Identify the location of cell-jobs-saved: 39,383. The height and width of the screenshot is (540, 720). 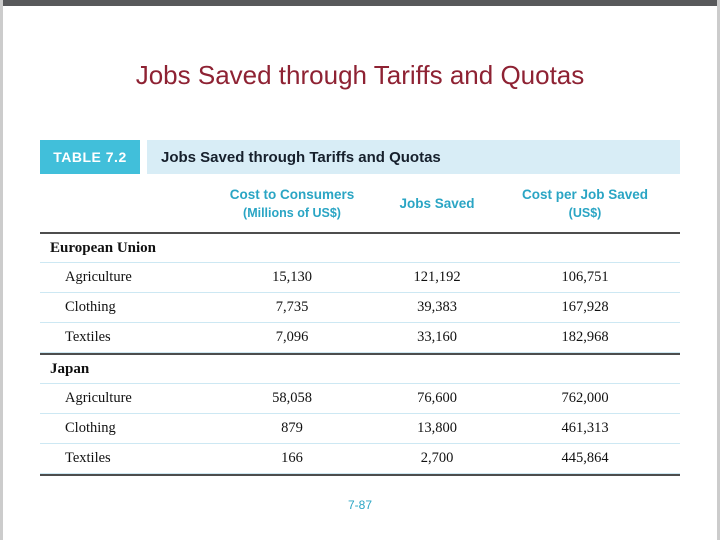
(437, 307).